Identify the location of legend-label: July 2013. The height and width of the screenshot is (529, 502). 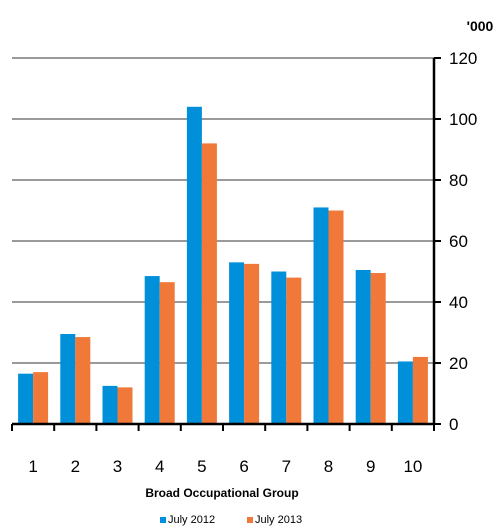
(278, 520).